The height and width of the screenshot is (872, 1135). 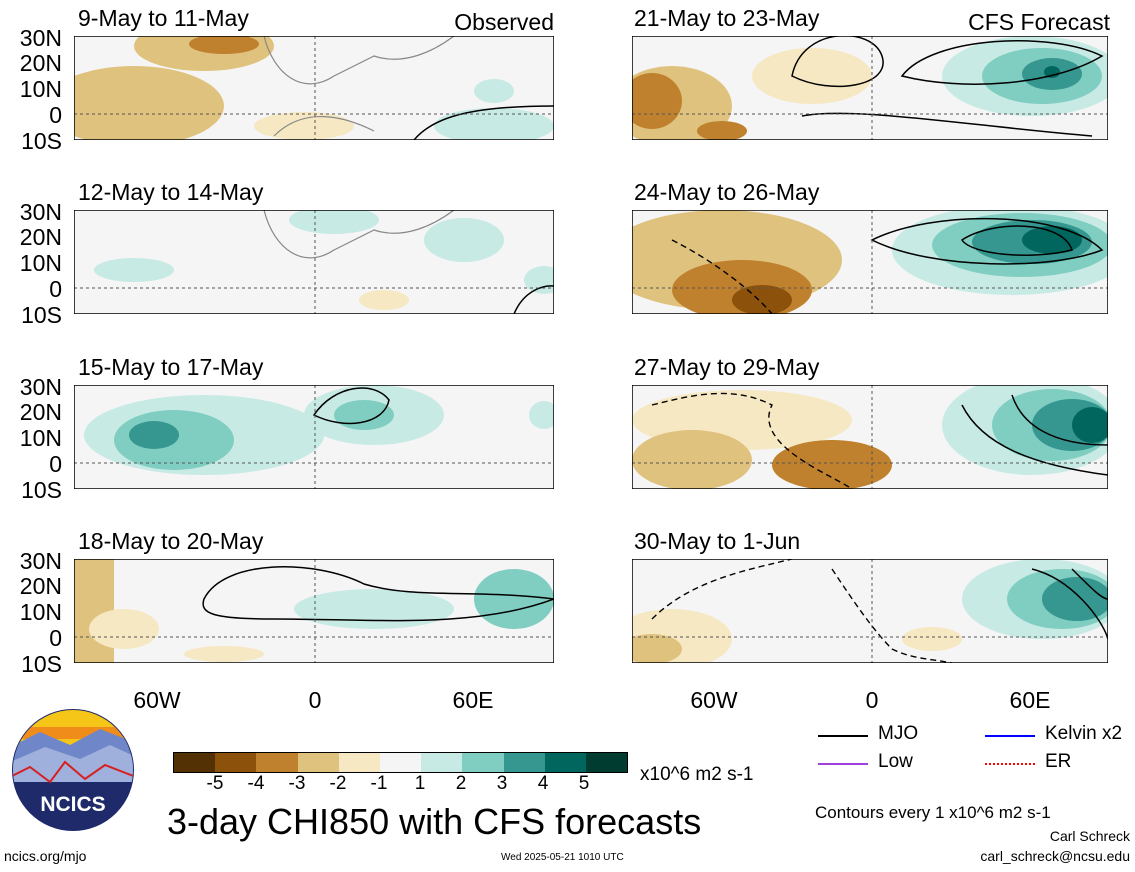 What do you see at coordinates (45, 856) in the screenshot?
I see `website-link: ncics.org/mjo` at bounding box center [45, 856].